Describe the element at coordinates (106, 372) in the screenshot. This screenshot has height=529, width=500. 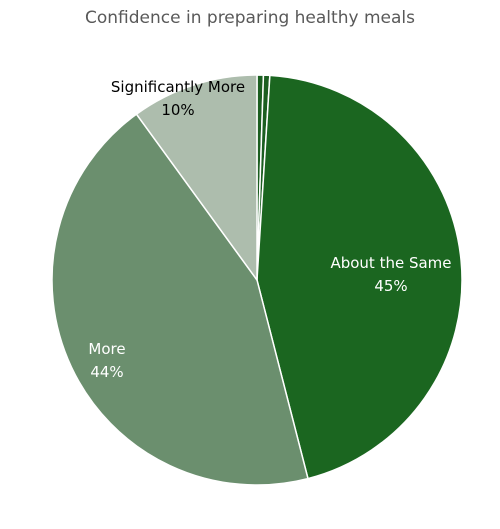
I see `slice-percent-label: 44%` at that location.